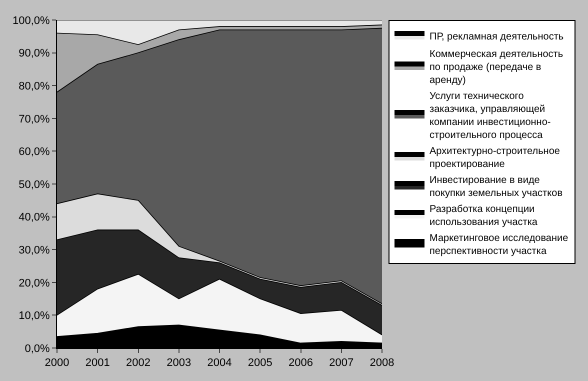 The width and height of the screenshot is (588, 381). Describe the element at coordinates (496, 186) in the screenshot. I see `legend-label: Инвестирование в виде покупки земельных участков` at that location.